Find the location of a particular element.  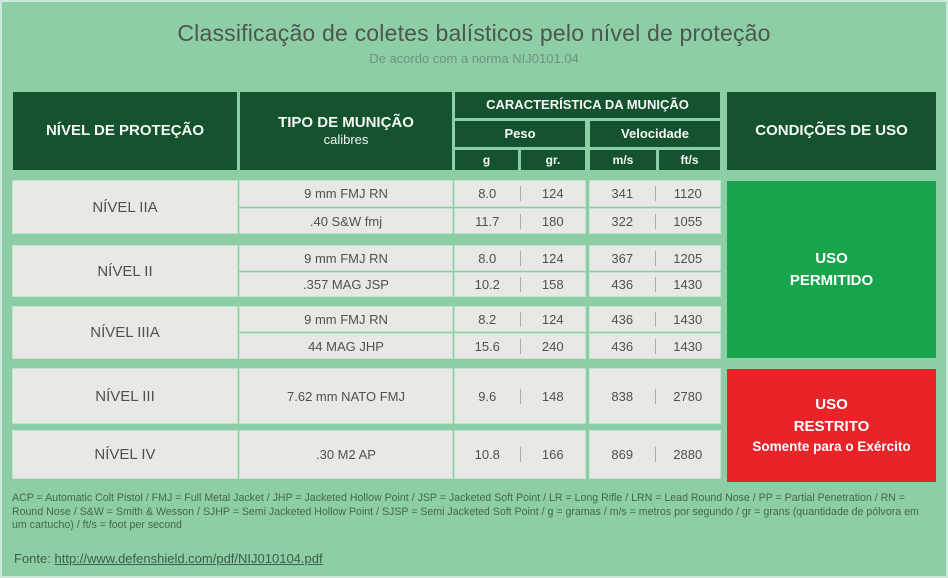

header-unit-ms-label: m/s is located at coordinates (623, 159).